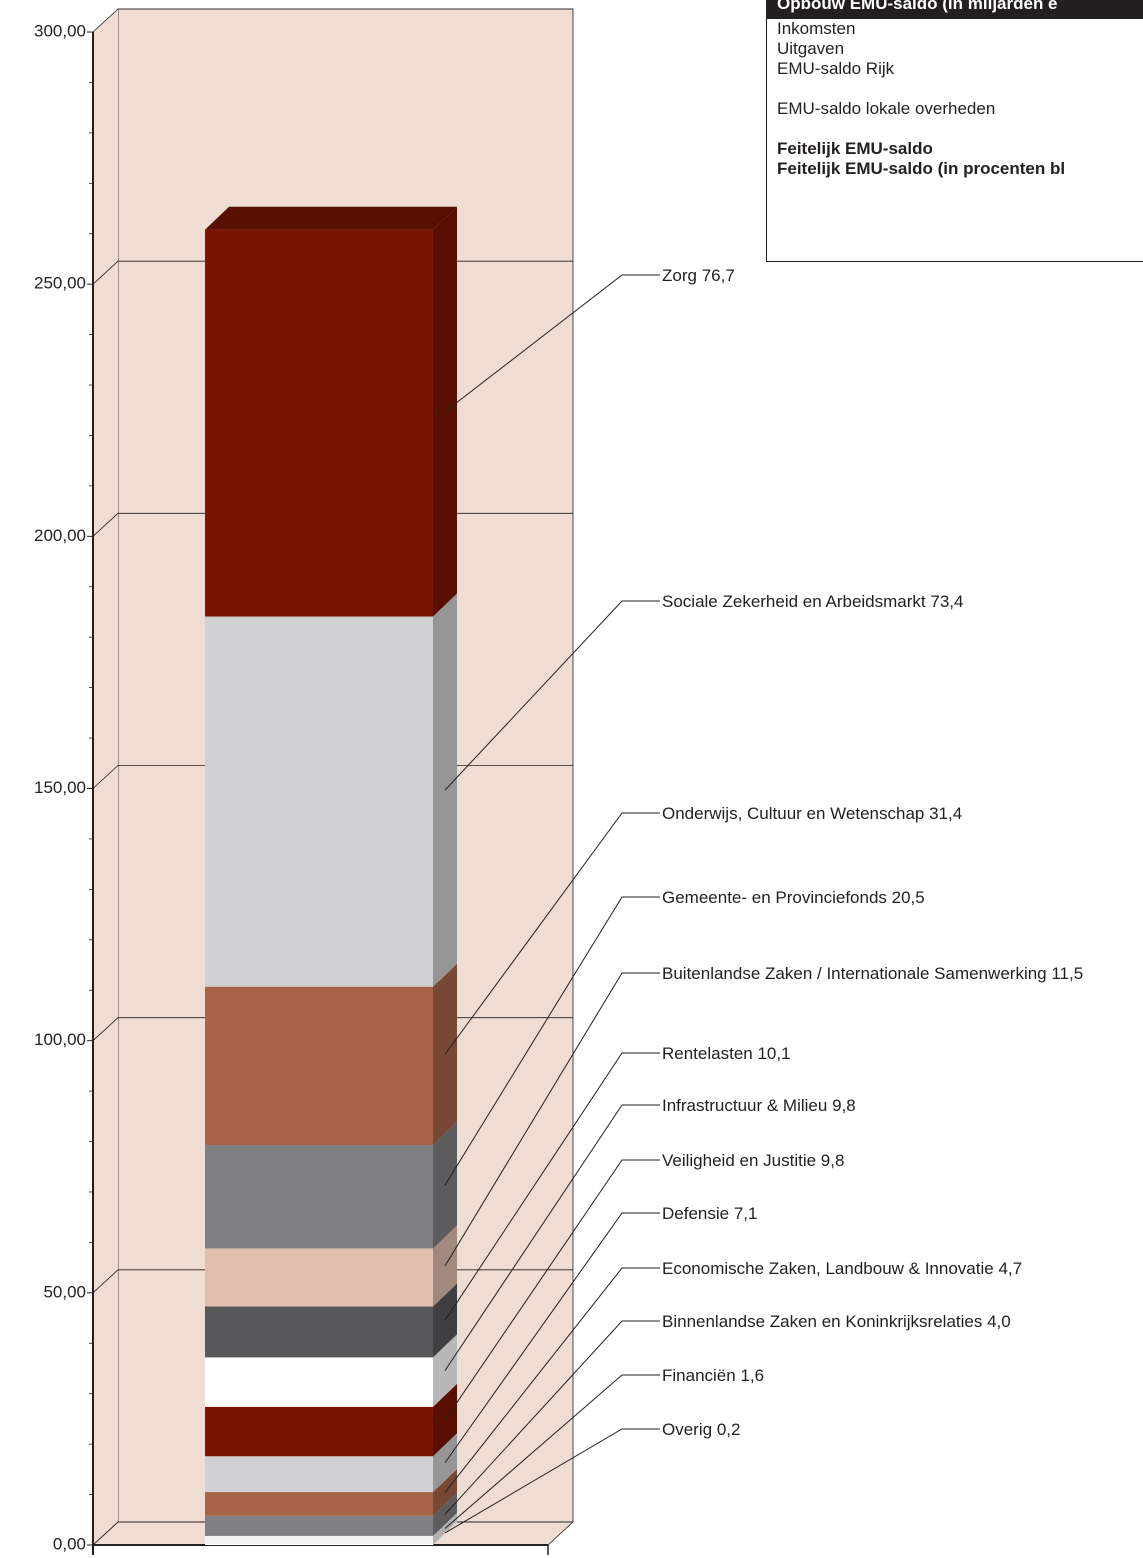 The height and width of the screenshot is (1558, 1143). What do you see at coordinates (679, 275) in the screenshot?
I see `label-name: Zorg` at bounding box center [679, 275].